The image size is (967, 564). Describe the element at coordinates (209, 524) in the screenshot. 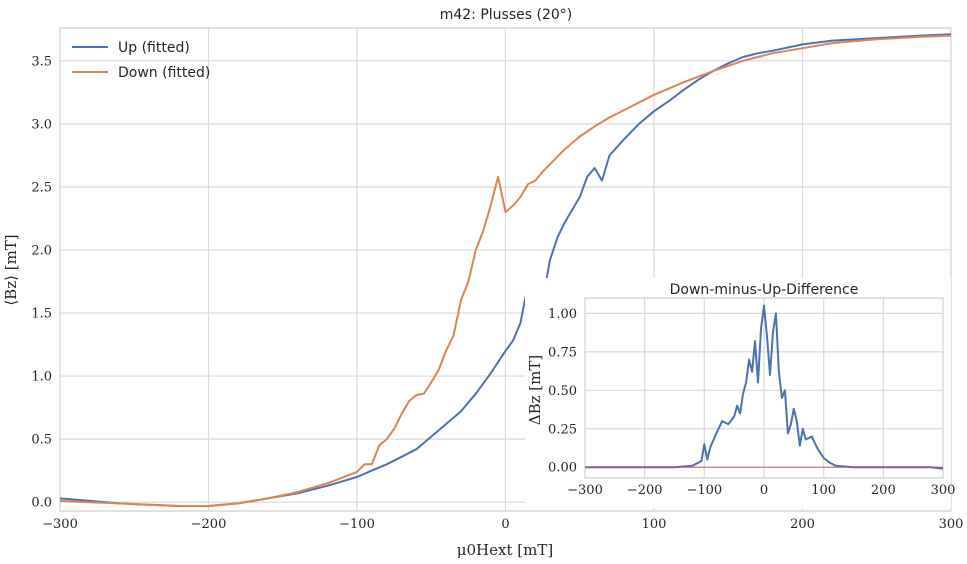

I see `main-x-tick-label: −200` at that location.